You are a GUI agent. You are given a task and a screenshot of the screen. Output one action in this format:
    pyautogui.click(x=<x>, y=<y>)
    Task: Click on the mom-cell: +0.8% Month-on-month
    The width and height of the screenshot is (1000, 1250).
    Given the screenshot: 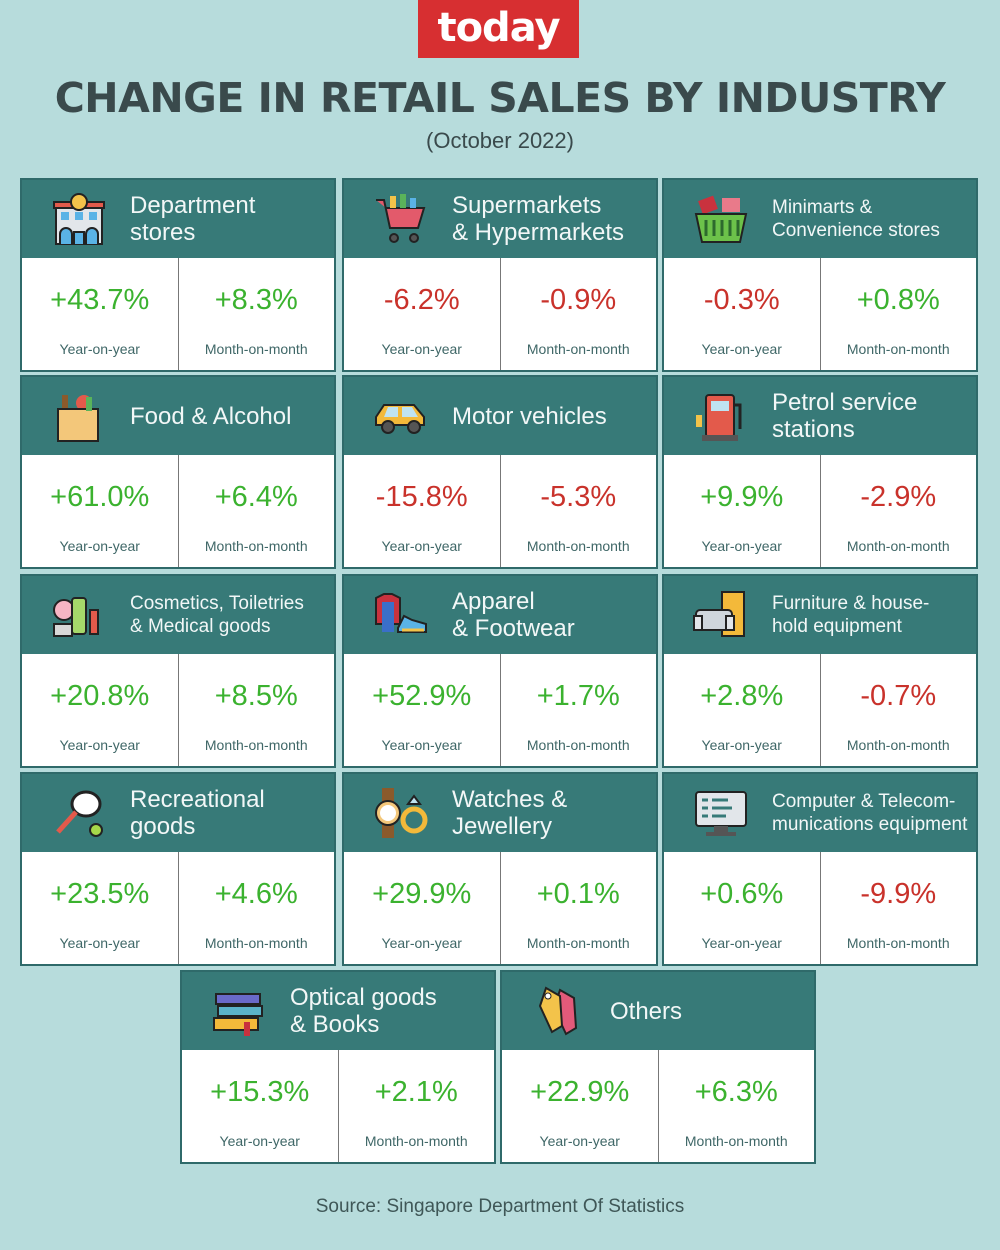 What is the action you would take?
    pyautogui.click(x=898, y=314)
    